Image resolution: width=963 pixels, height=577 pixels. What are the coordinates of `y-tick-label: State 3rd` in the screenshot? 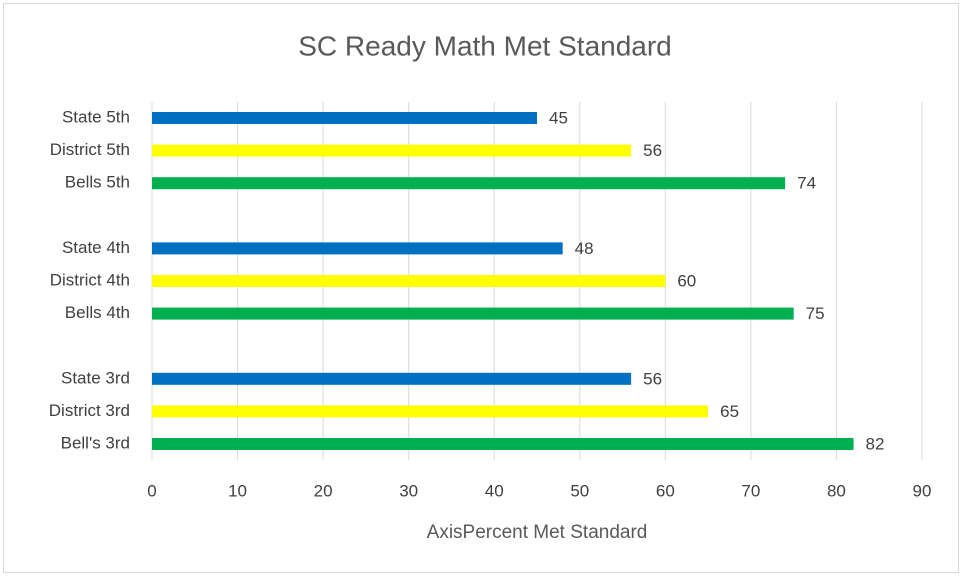 It's located at (95, 377).